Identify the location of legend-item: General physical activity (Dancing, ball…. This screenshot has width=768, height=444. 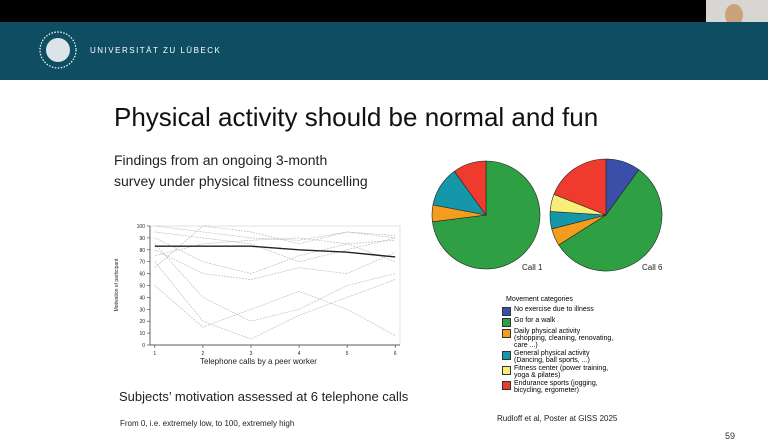
(558, 357).